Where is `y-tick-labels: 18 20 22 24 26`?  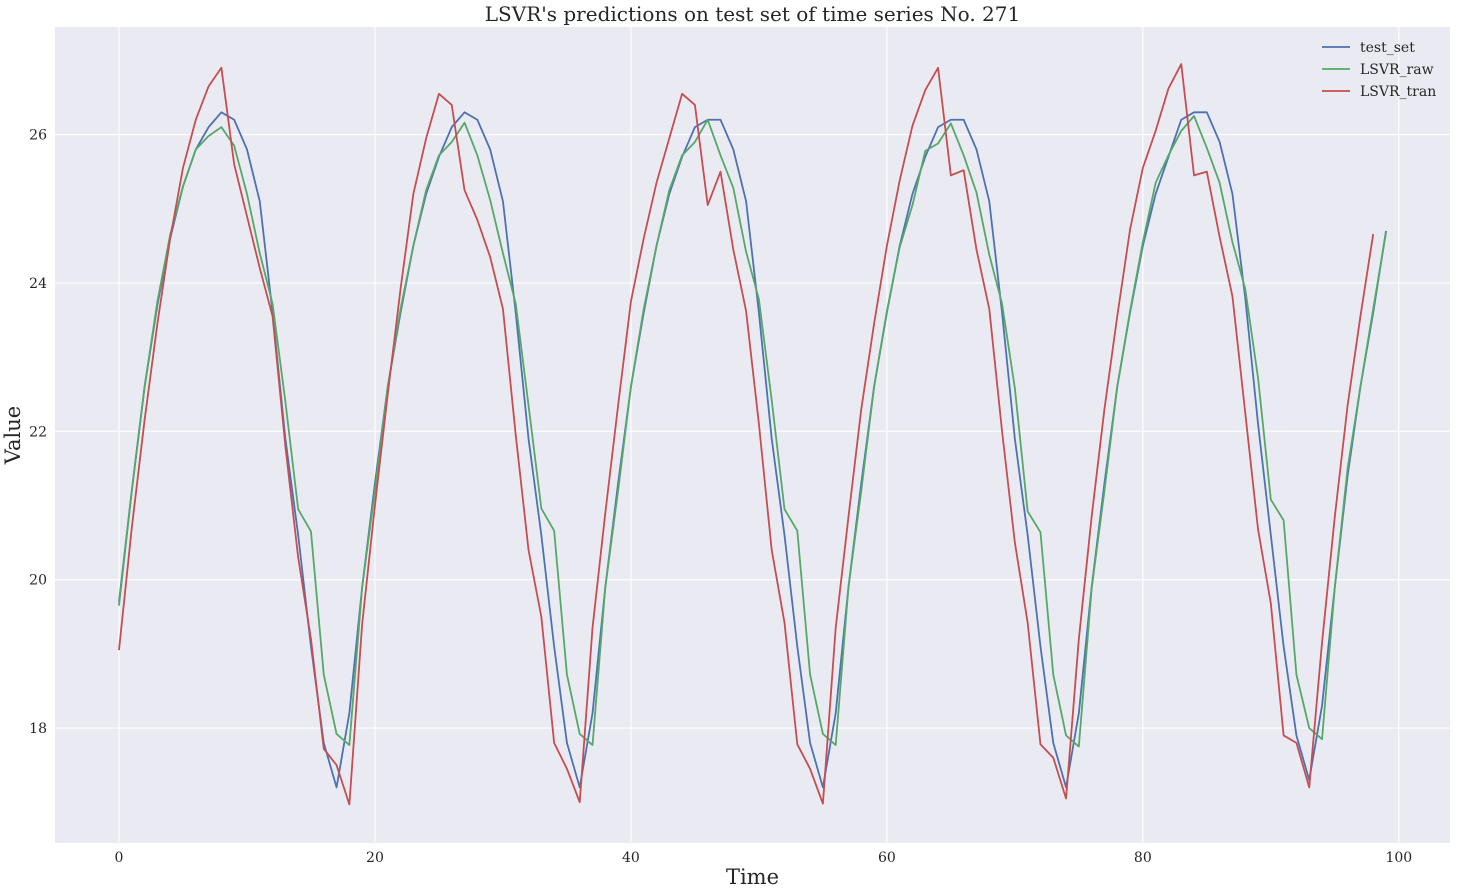
y-tick-labels: 18 20 22 24 26 is located at coordinates (38, 432).